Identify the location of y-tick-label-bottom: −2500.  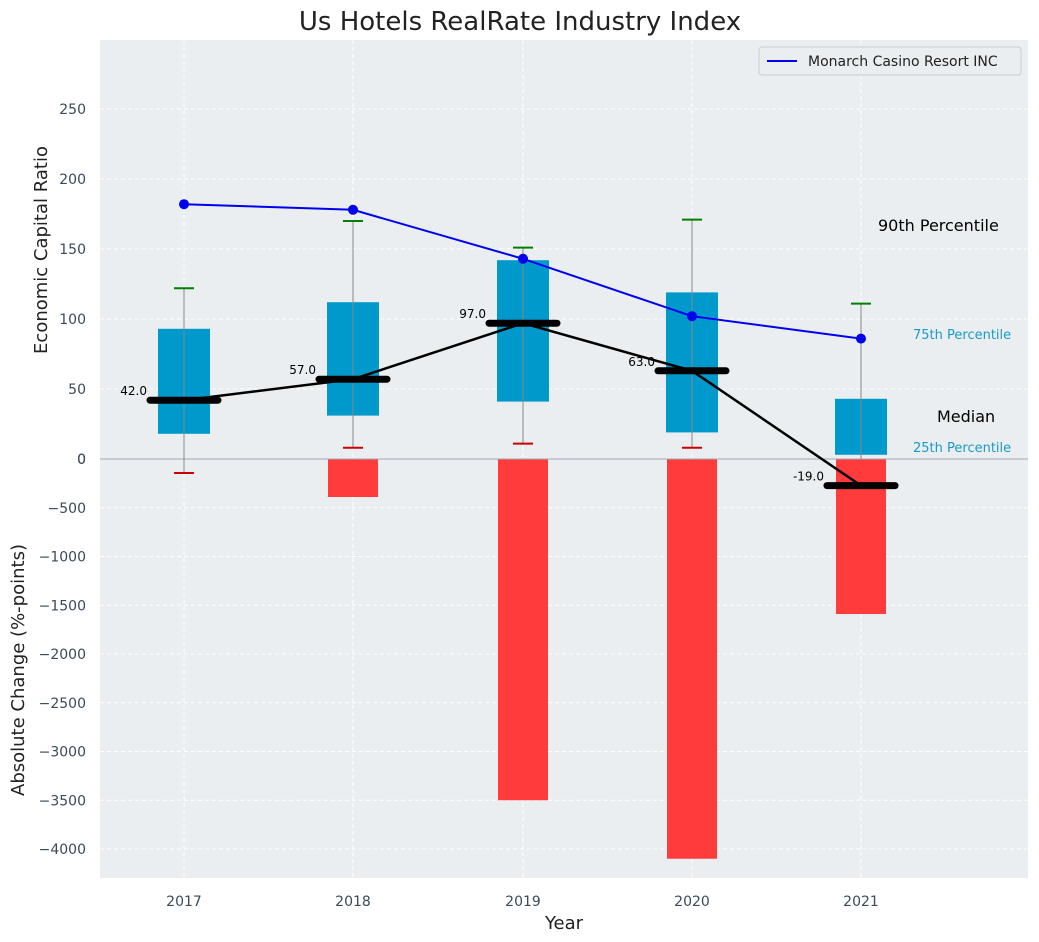
(62, 704).